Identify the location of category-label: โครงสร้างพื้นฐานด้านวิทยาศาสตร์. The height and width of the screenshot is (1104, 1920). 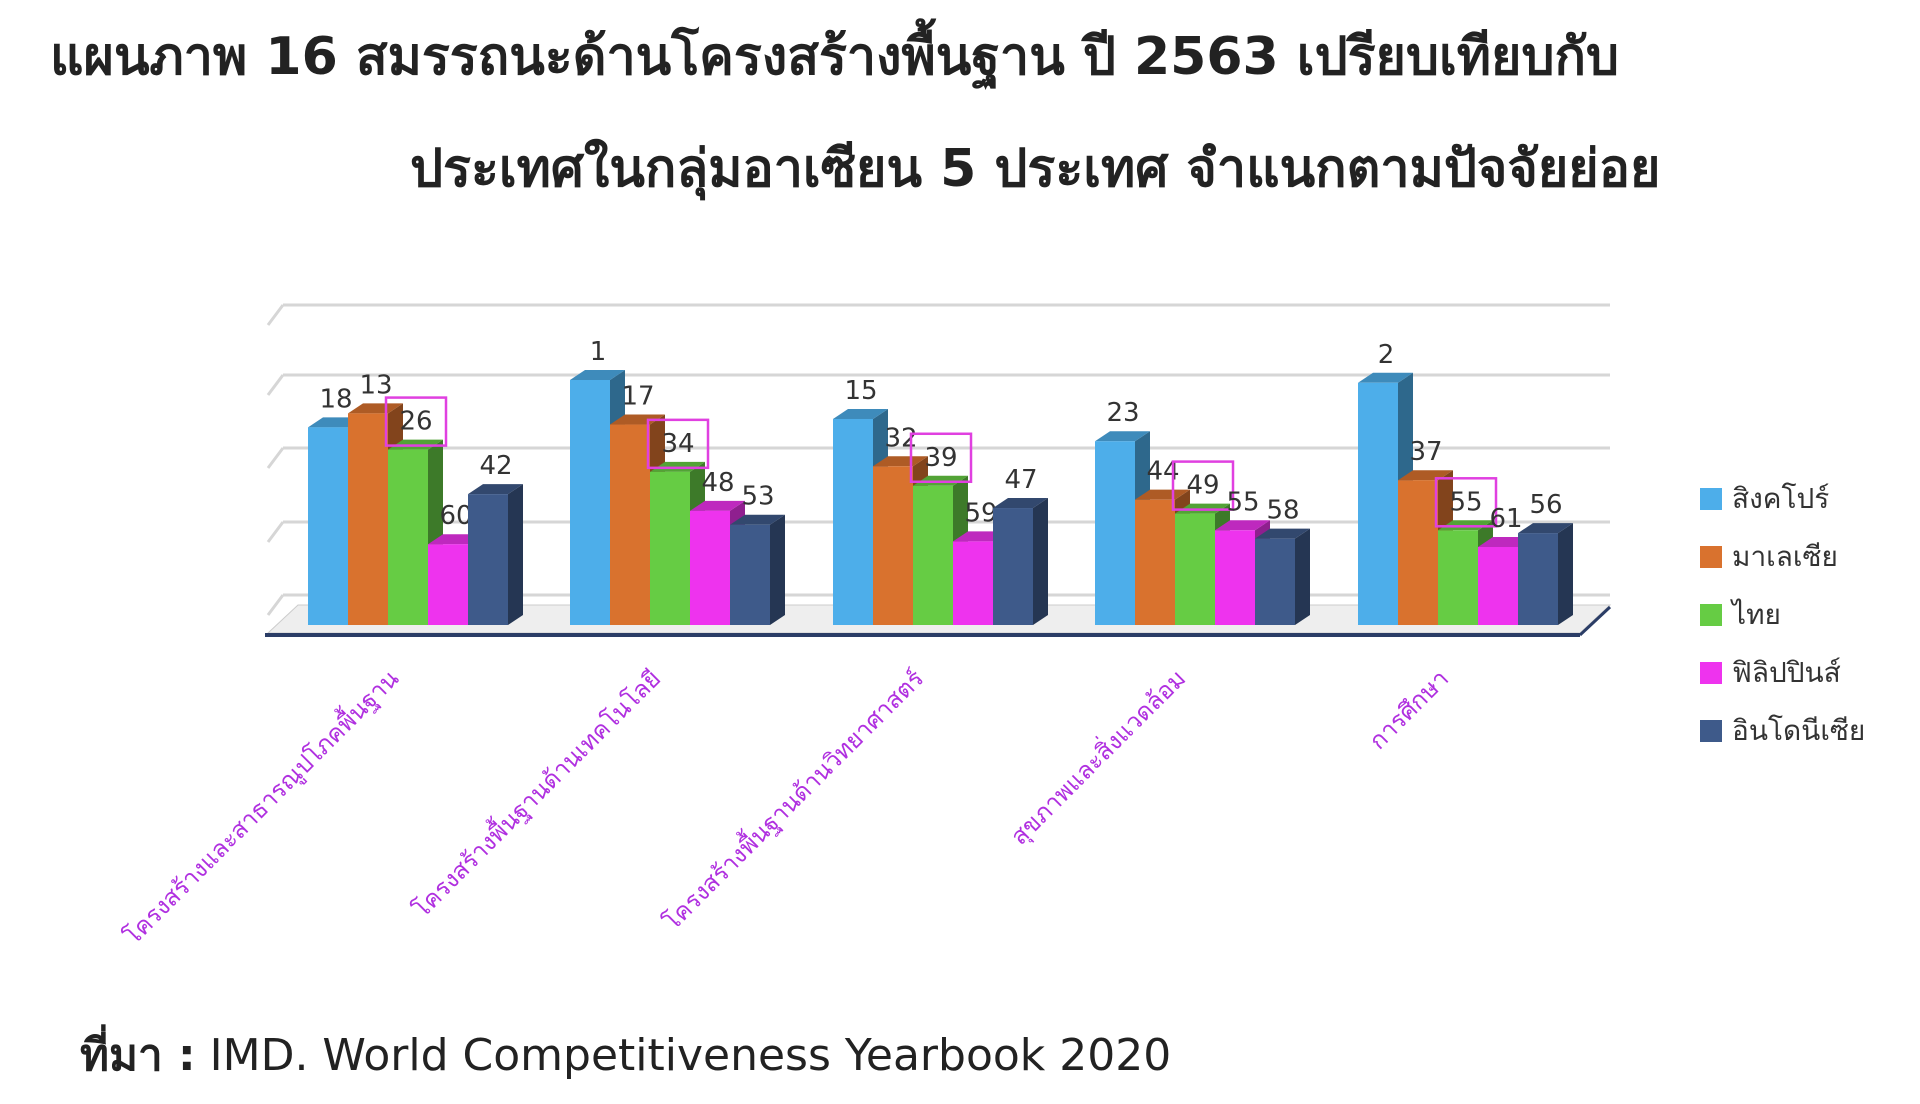
(792, 799).